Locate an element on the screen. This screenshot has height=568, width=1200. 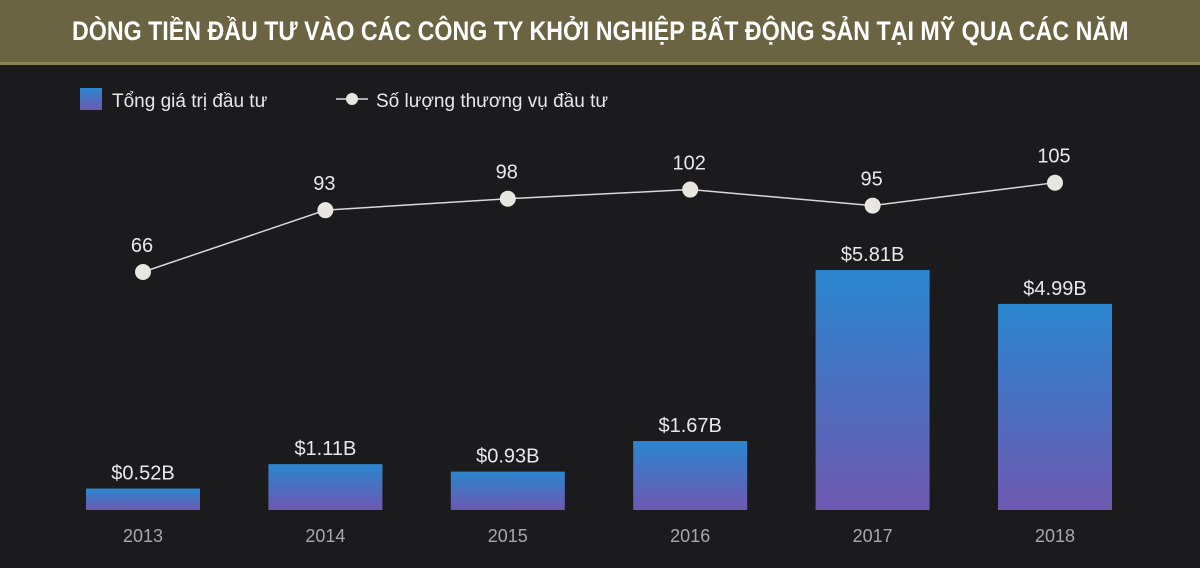
deal-count-point-2017 is located at coordinates (872, 205).